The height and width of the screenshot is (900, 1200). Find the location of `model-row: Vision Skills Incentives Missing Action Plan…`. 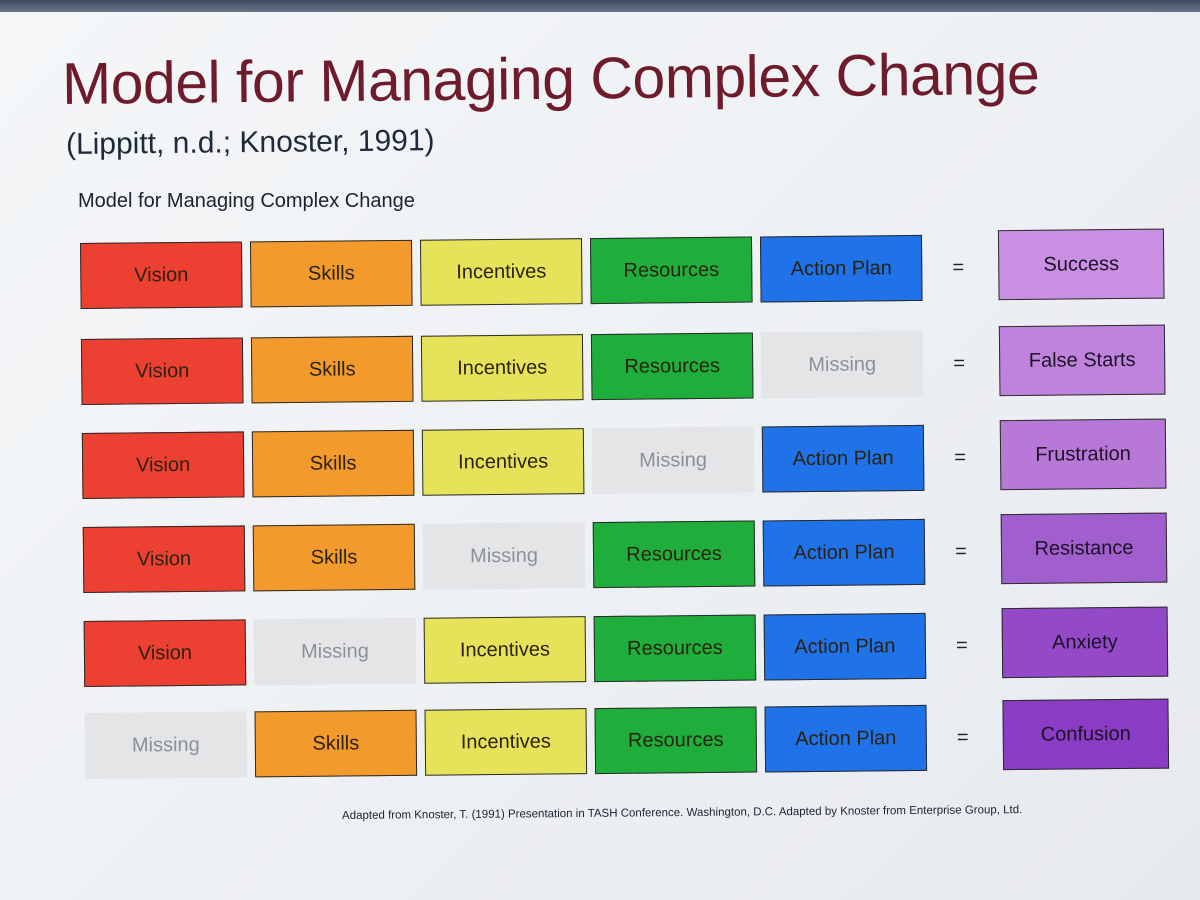

model-row: Vision Skills Incentives Missing Action Plan… is located at coordinates (627, 460).